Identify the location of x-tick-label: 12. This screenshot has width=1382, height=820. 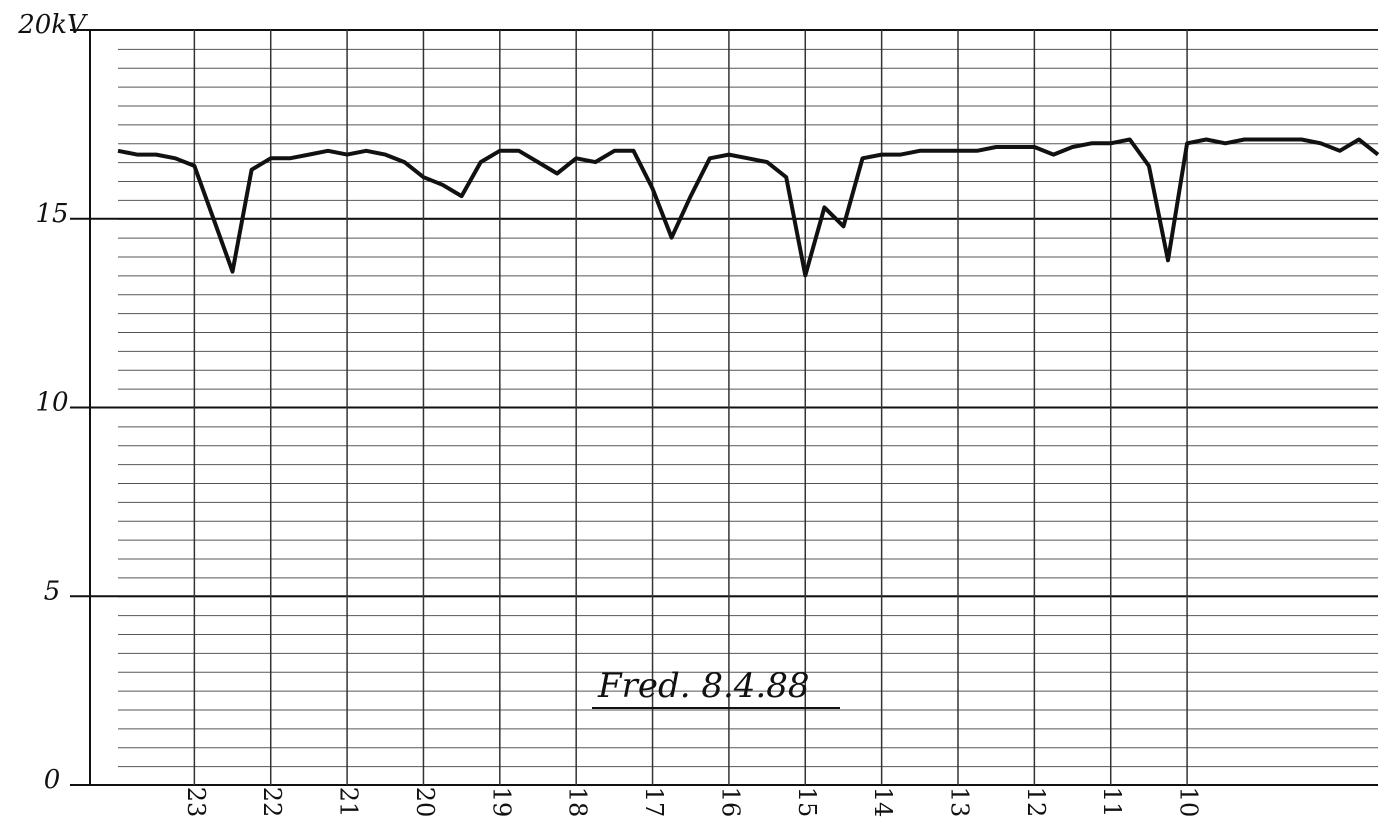
(1036, 802).